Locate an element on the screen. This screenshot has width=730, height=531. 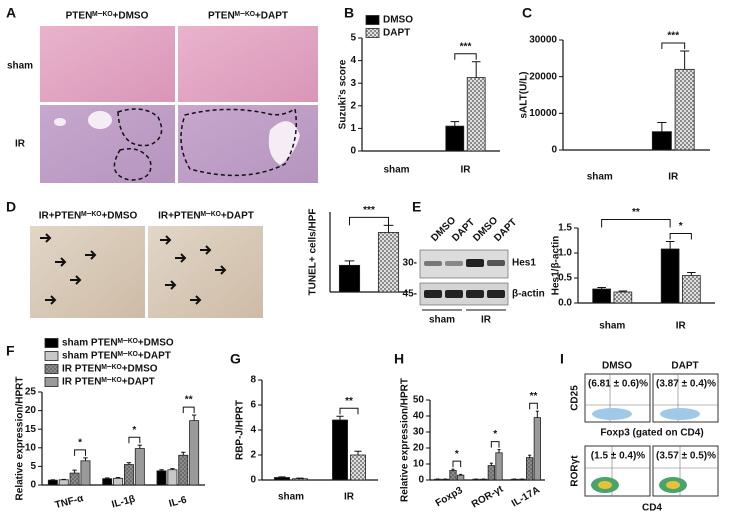
y-tick-label: 25 is located at coordinates (31, 392).